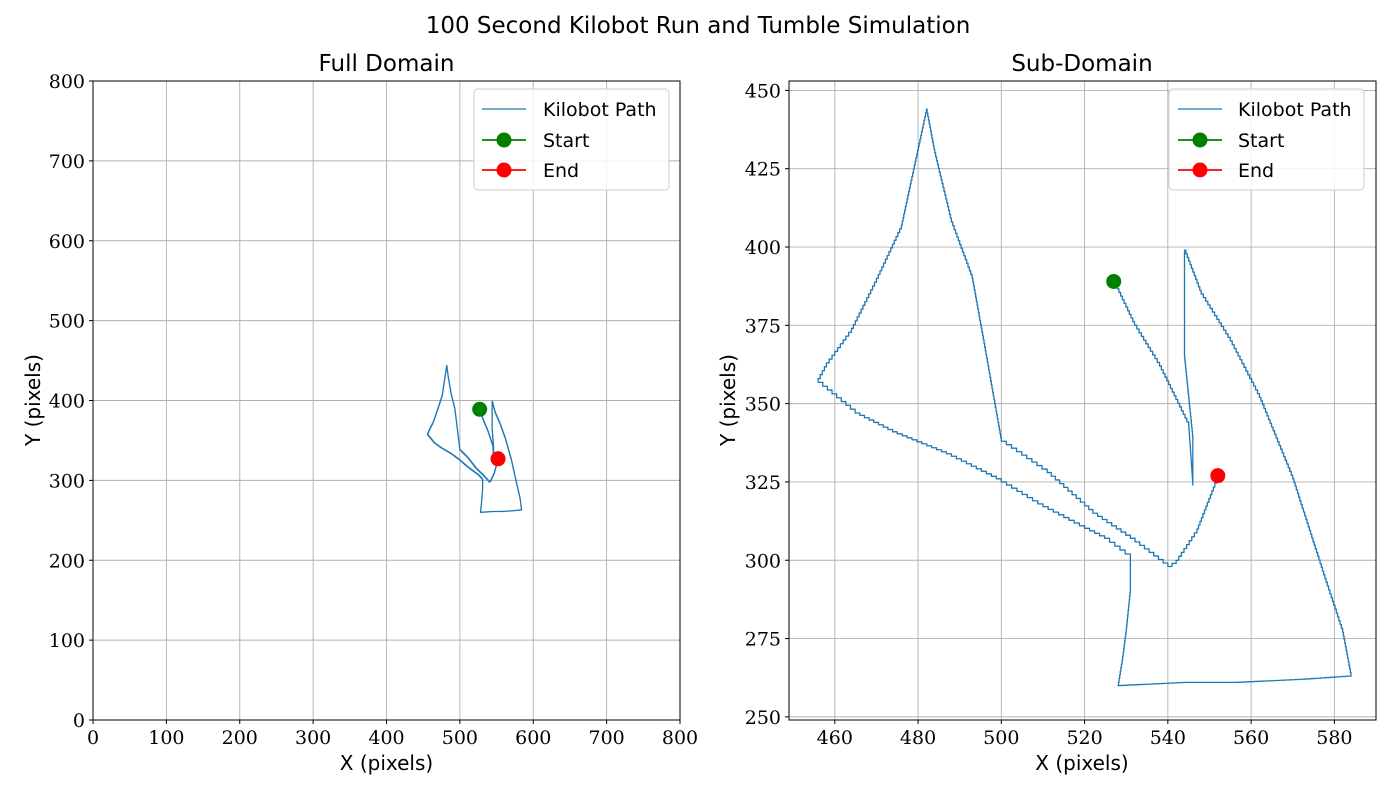 The width and height of the screenshot is (1400, 800). I want to click on sub-domain-xtick-labels: 460 480 500 520 540 560 580, so click(1085, 734).